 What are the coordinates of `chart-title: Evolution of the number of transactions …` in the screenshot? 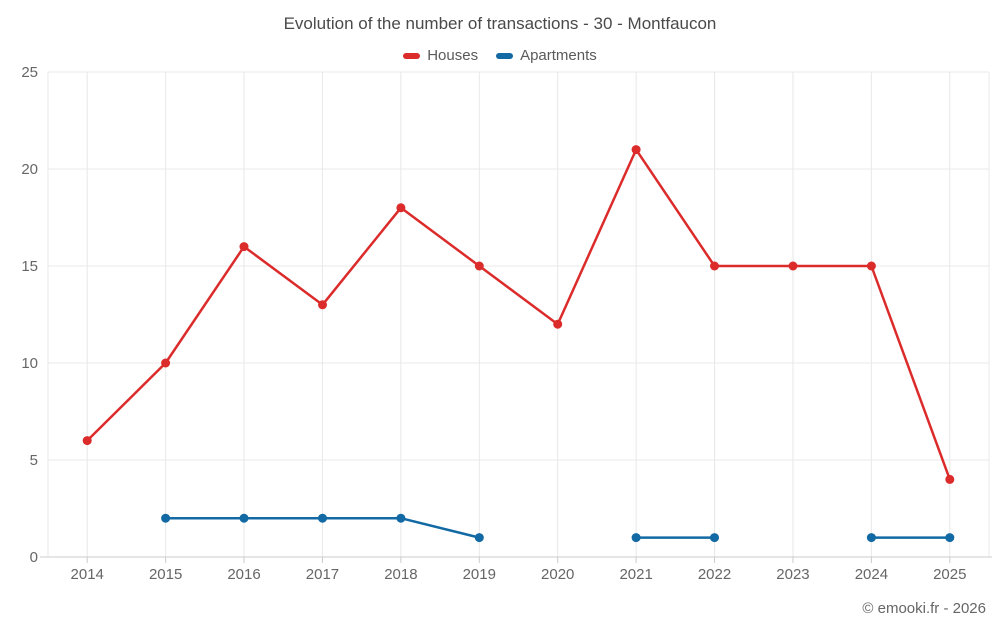 It's located at (500, 23).